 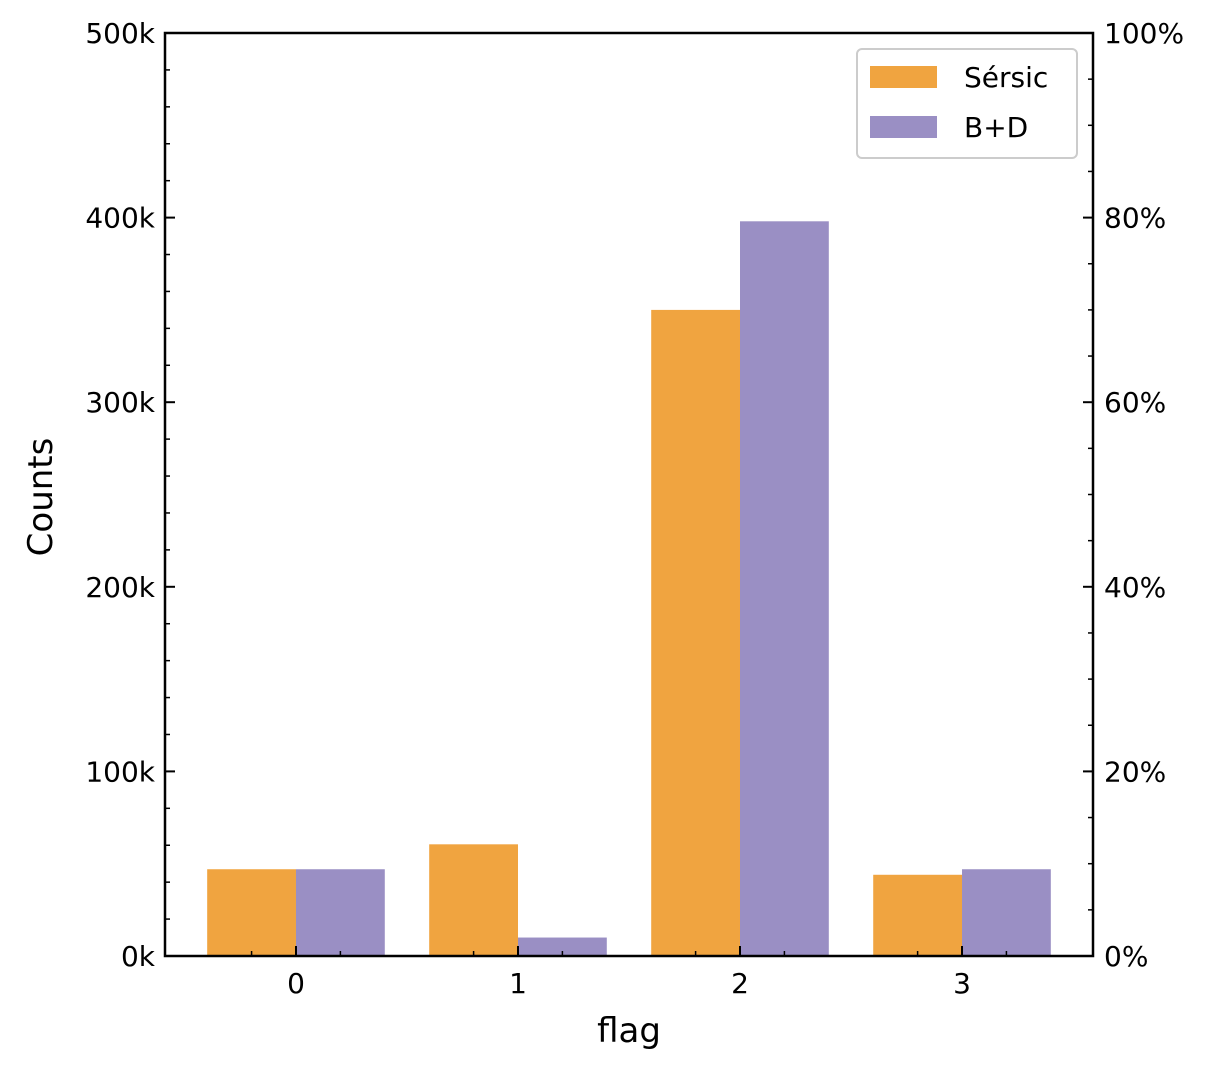 I want to click on x-tick-label: 2, so click(x=740, y=983).